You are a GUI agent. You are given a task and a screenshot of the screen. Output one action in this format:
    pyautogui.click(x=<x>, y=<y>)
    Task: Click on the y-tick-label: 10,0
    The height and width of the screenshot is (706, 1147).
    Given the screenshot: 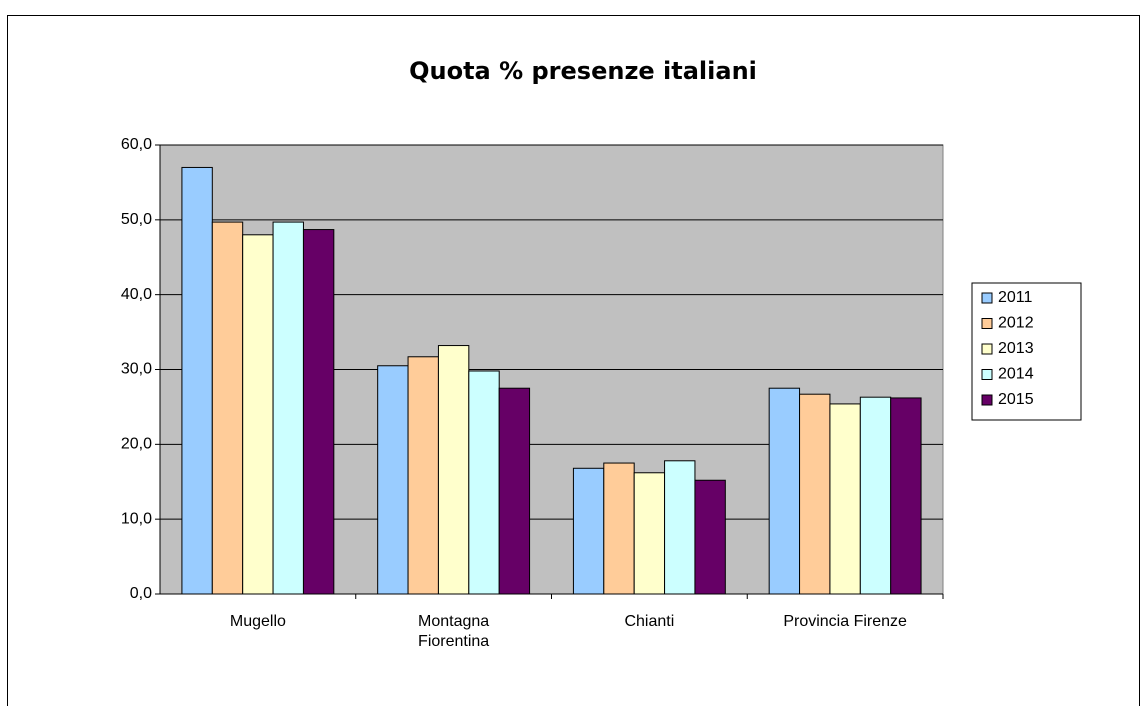 What is the action you would take?
    pyautogui.click(x=136, y=518)
    